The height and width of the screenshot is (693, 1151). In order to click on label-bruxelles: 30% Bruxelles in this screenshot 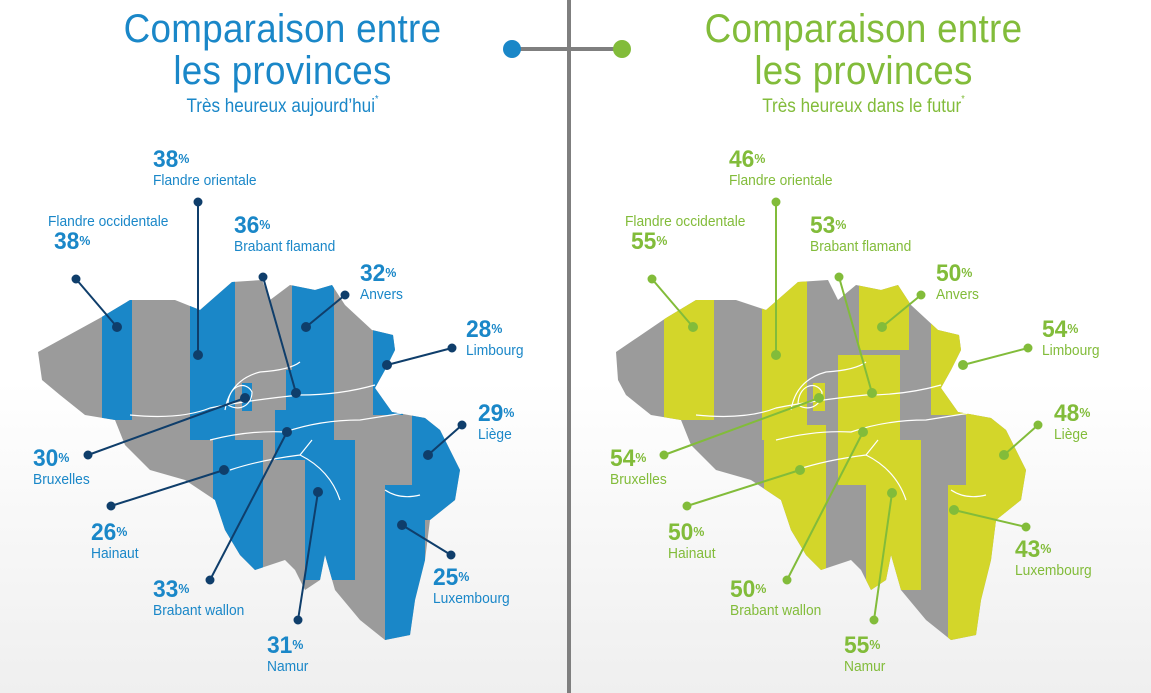, I will do `click(61, 467)`.